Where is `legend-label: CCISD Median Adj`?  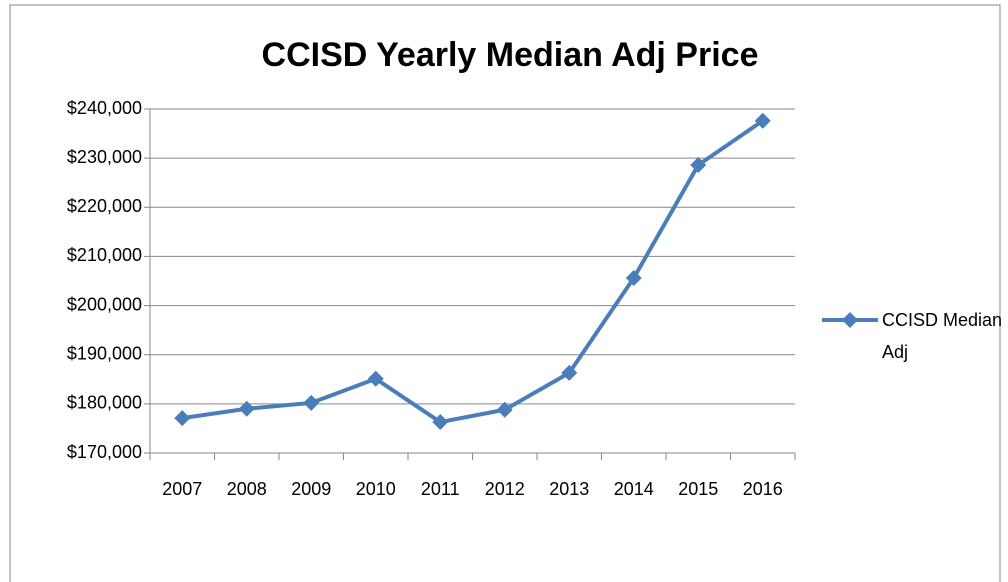
legend-label: CCISD Median Adj is located at coordinates (942, 336).